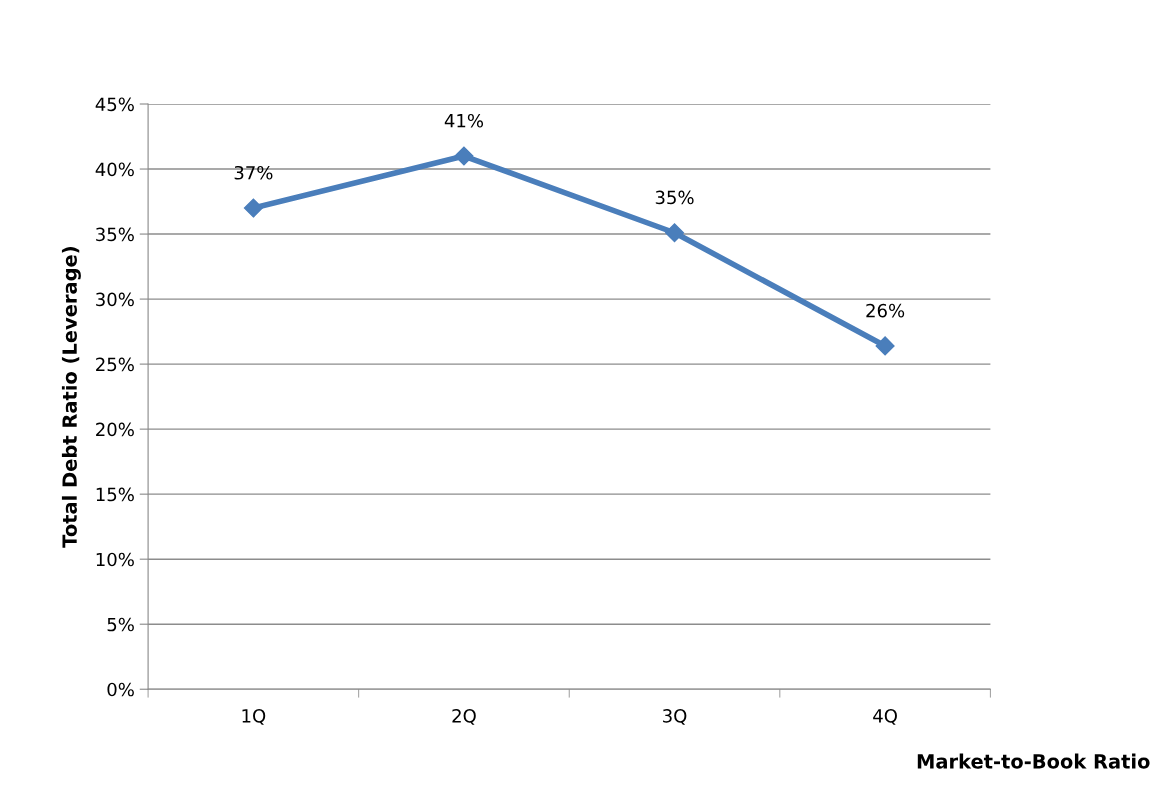  What do you see at coordinates (120, 624) in the screenshot?
I see `y-tick-label: 5%` at bounding box center [120, 624].